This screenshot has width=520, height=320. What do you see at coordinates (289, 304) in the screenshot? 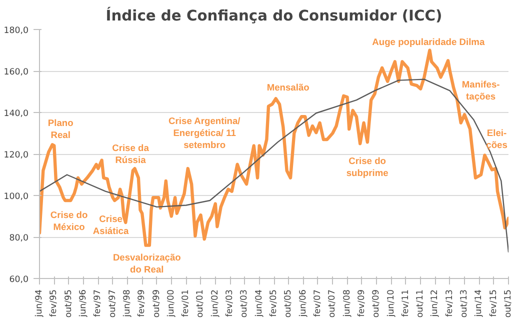
I see `x-tick-label: out/05` at bounding box center [289, 304].